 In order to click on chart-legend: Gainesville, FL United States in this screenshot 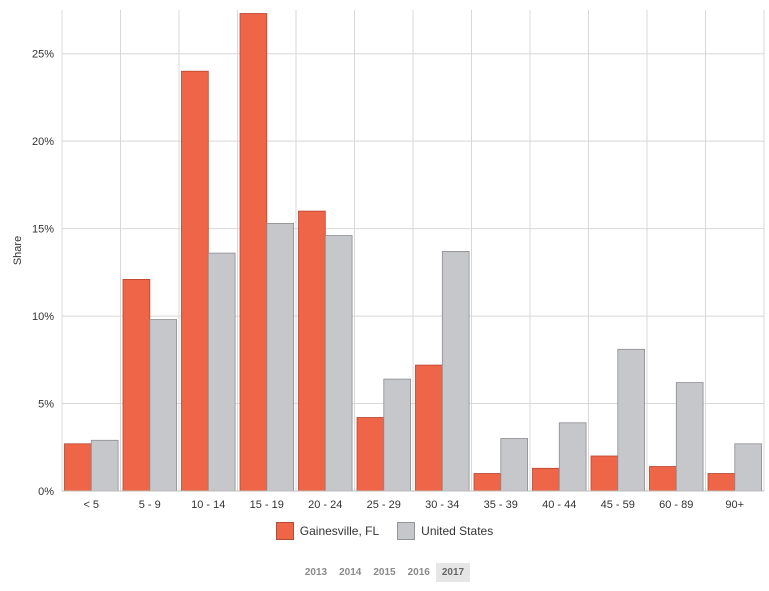, I will do `click(384, 531)`.